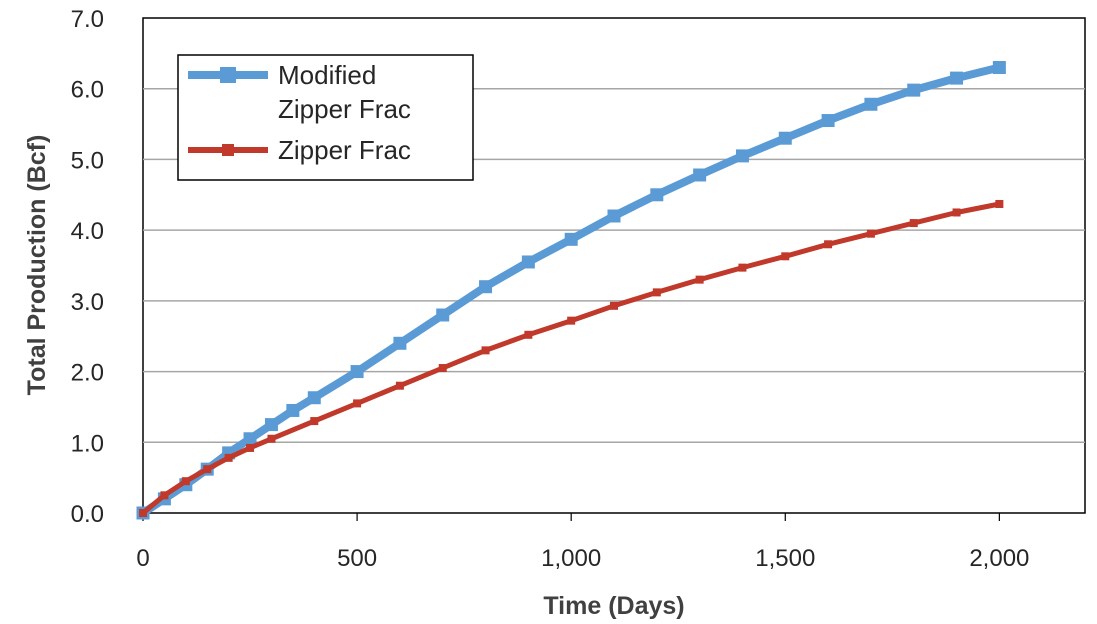 This screenshot has width=1097, height=624. I want to click on y-tick-label: 5.0, so click(87, 160).